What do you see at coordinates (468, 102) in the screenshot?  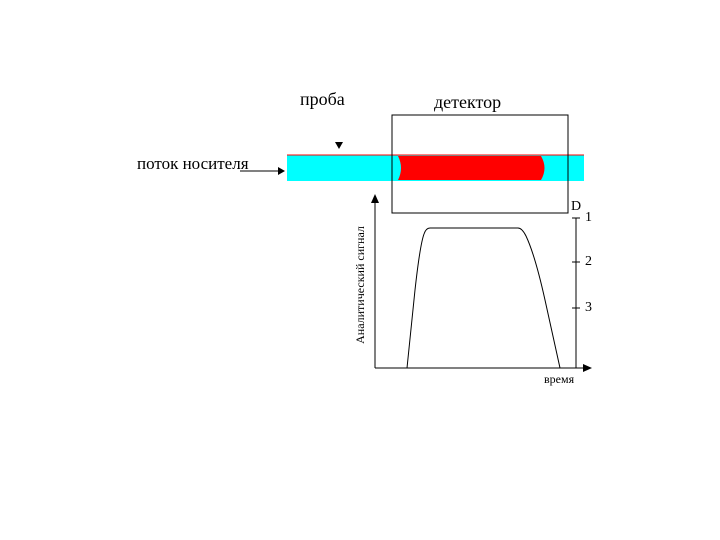 I see `detector-label: детектор` at bounding box center [468, 102].